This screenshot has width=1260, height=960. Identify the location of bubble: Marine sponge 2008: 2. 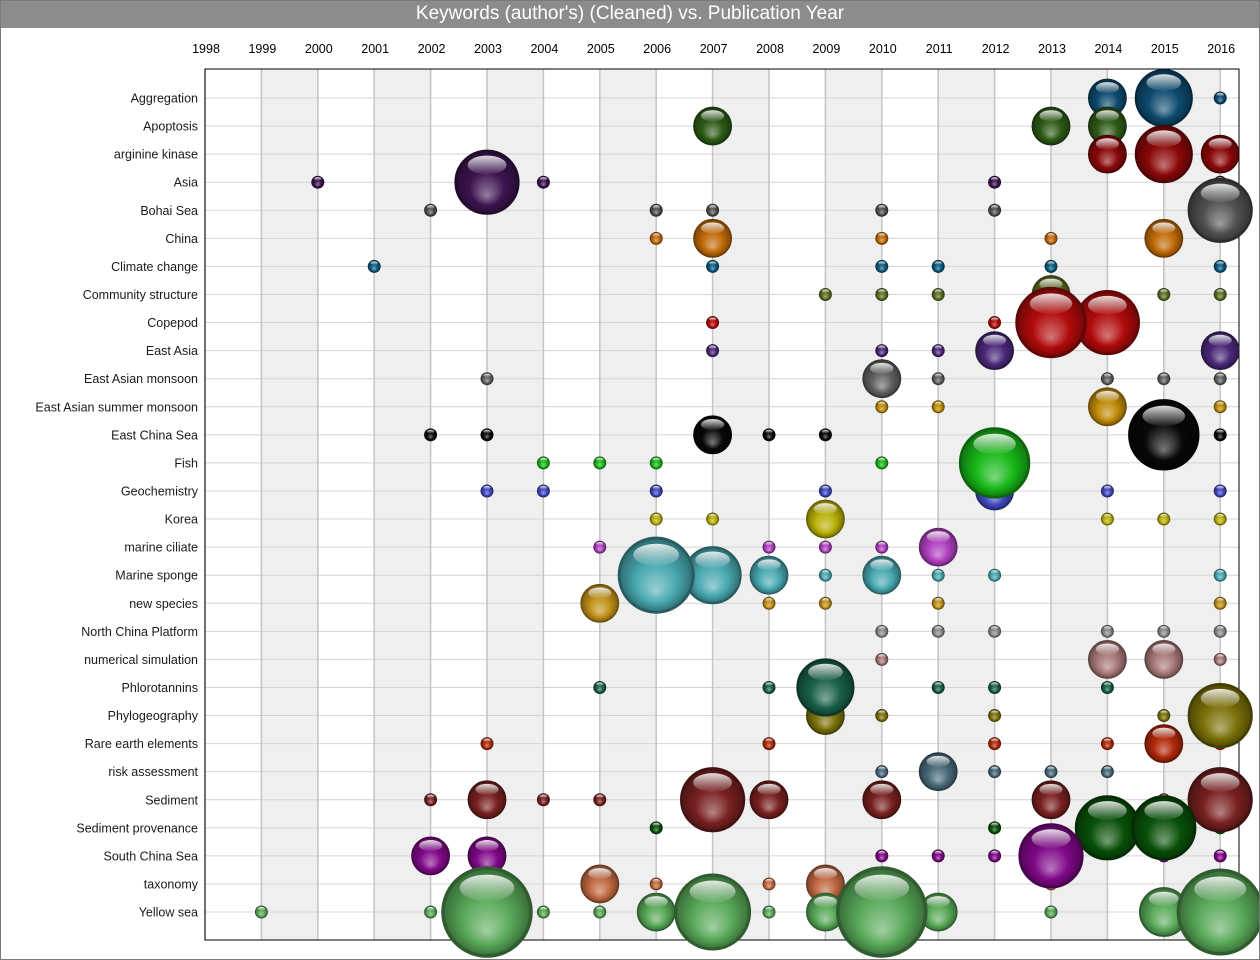
(769, 575).